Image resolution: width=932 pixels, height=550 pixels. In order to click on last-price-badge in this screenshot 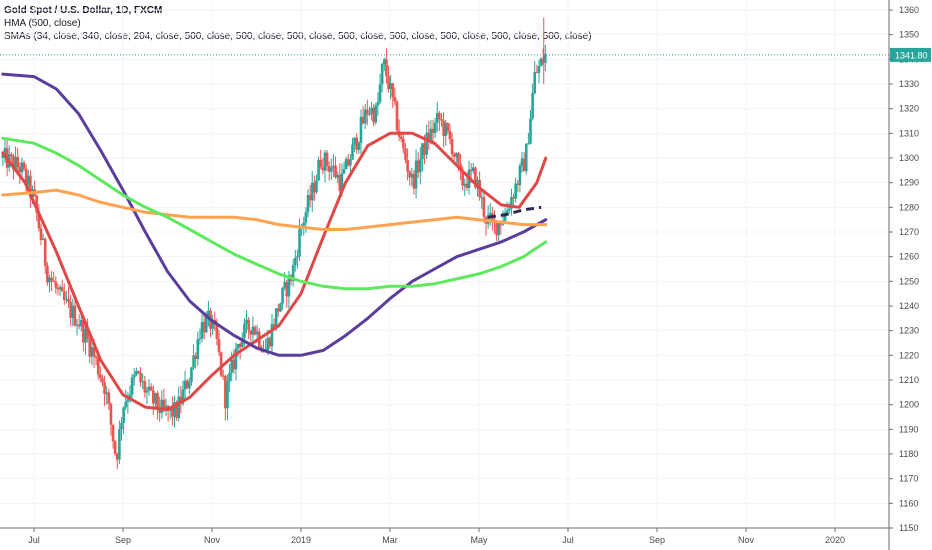, I will do `click(910, 54)`.